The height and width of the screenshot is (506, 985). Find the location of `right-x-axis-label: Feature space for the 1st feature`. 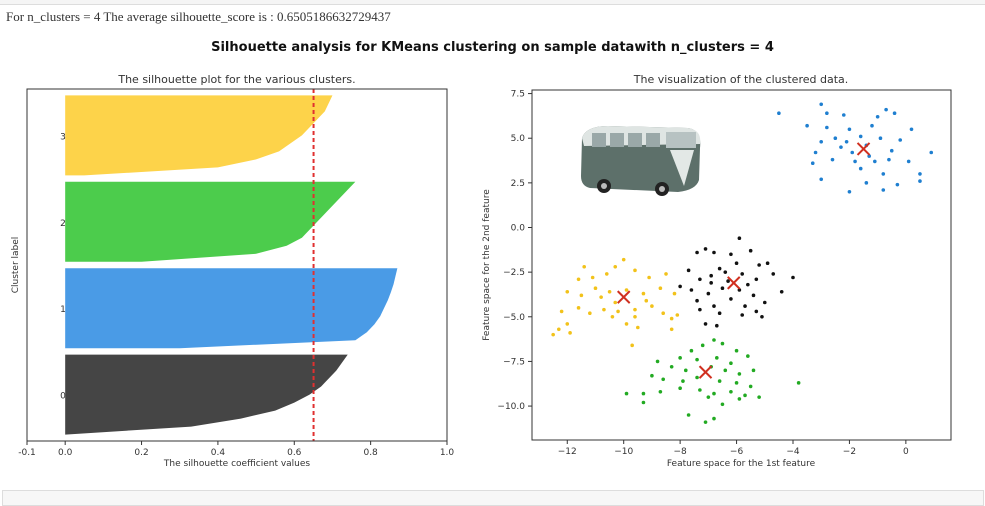

right-x-axis-label: Feature space for the 1st feature is located at coordinates (741, 464).